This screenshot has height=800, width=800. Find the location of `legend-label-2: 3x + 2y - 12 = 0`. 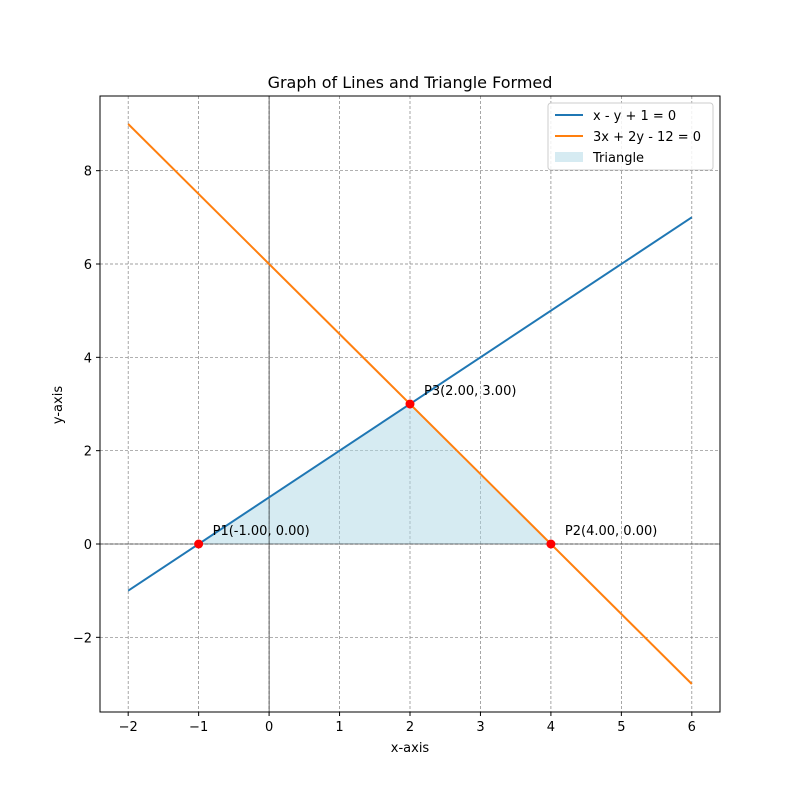

legend-label-2: 3x + 2y - 12 = 0 is located at coordinates (647, 137).